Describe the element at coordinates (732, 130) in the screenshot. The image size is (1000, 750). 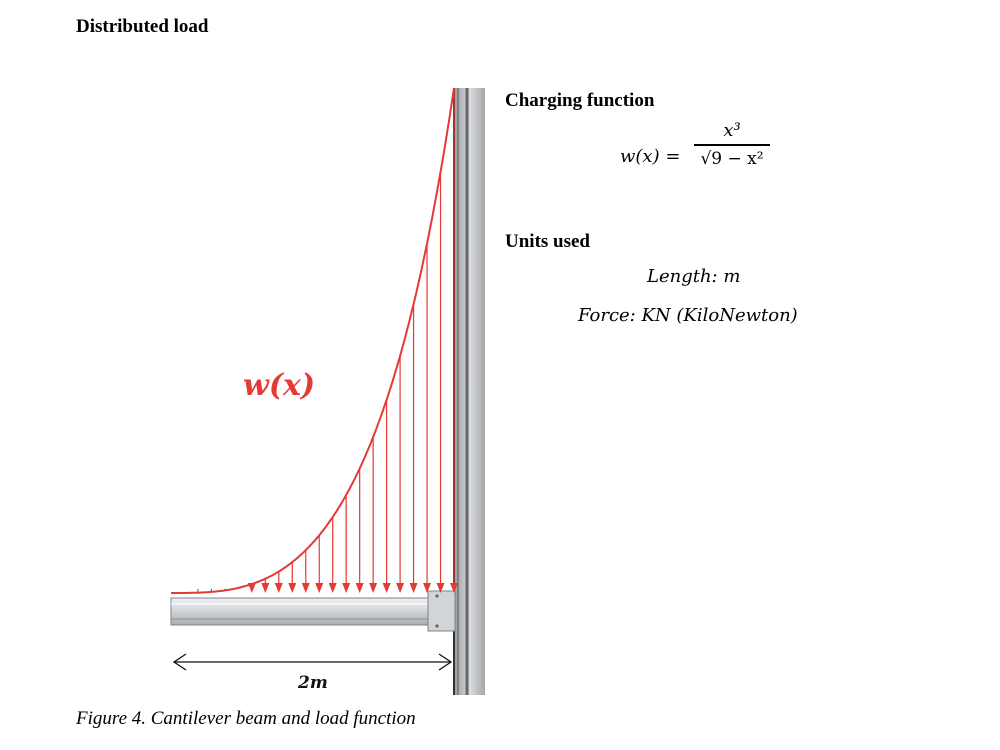
I see `equation-numerator: x³` at that location.